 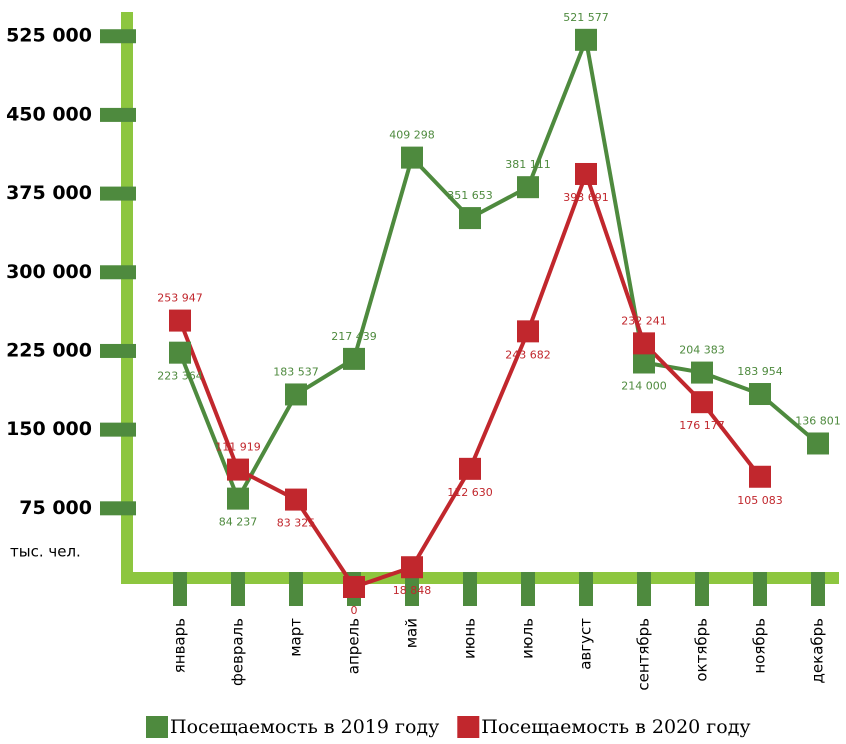 I want to click on y-tick-label: 75 000, so click(x=55, y=508).